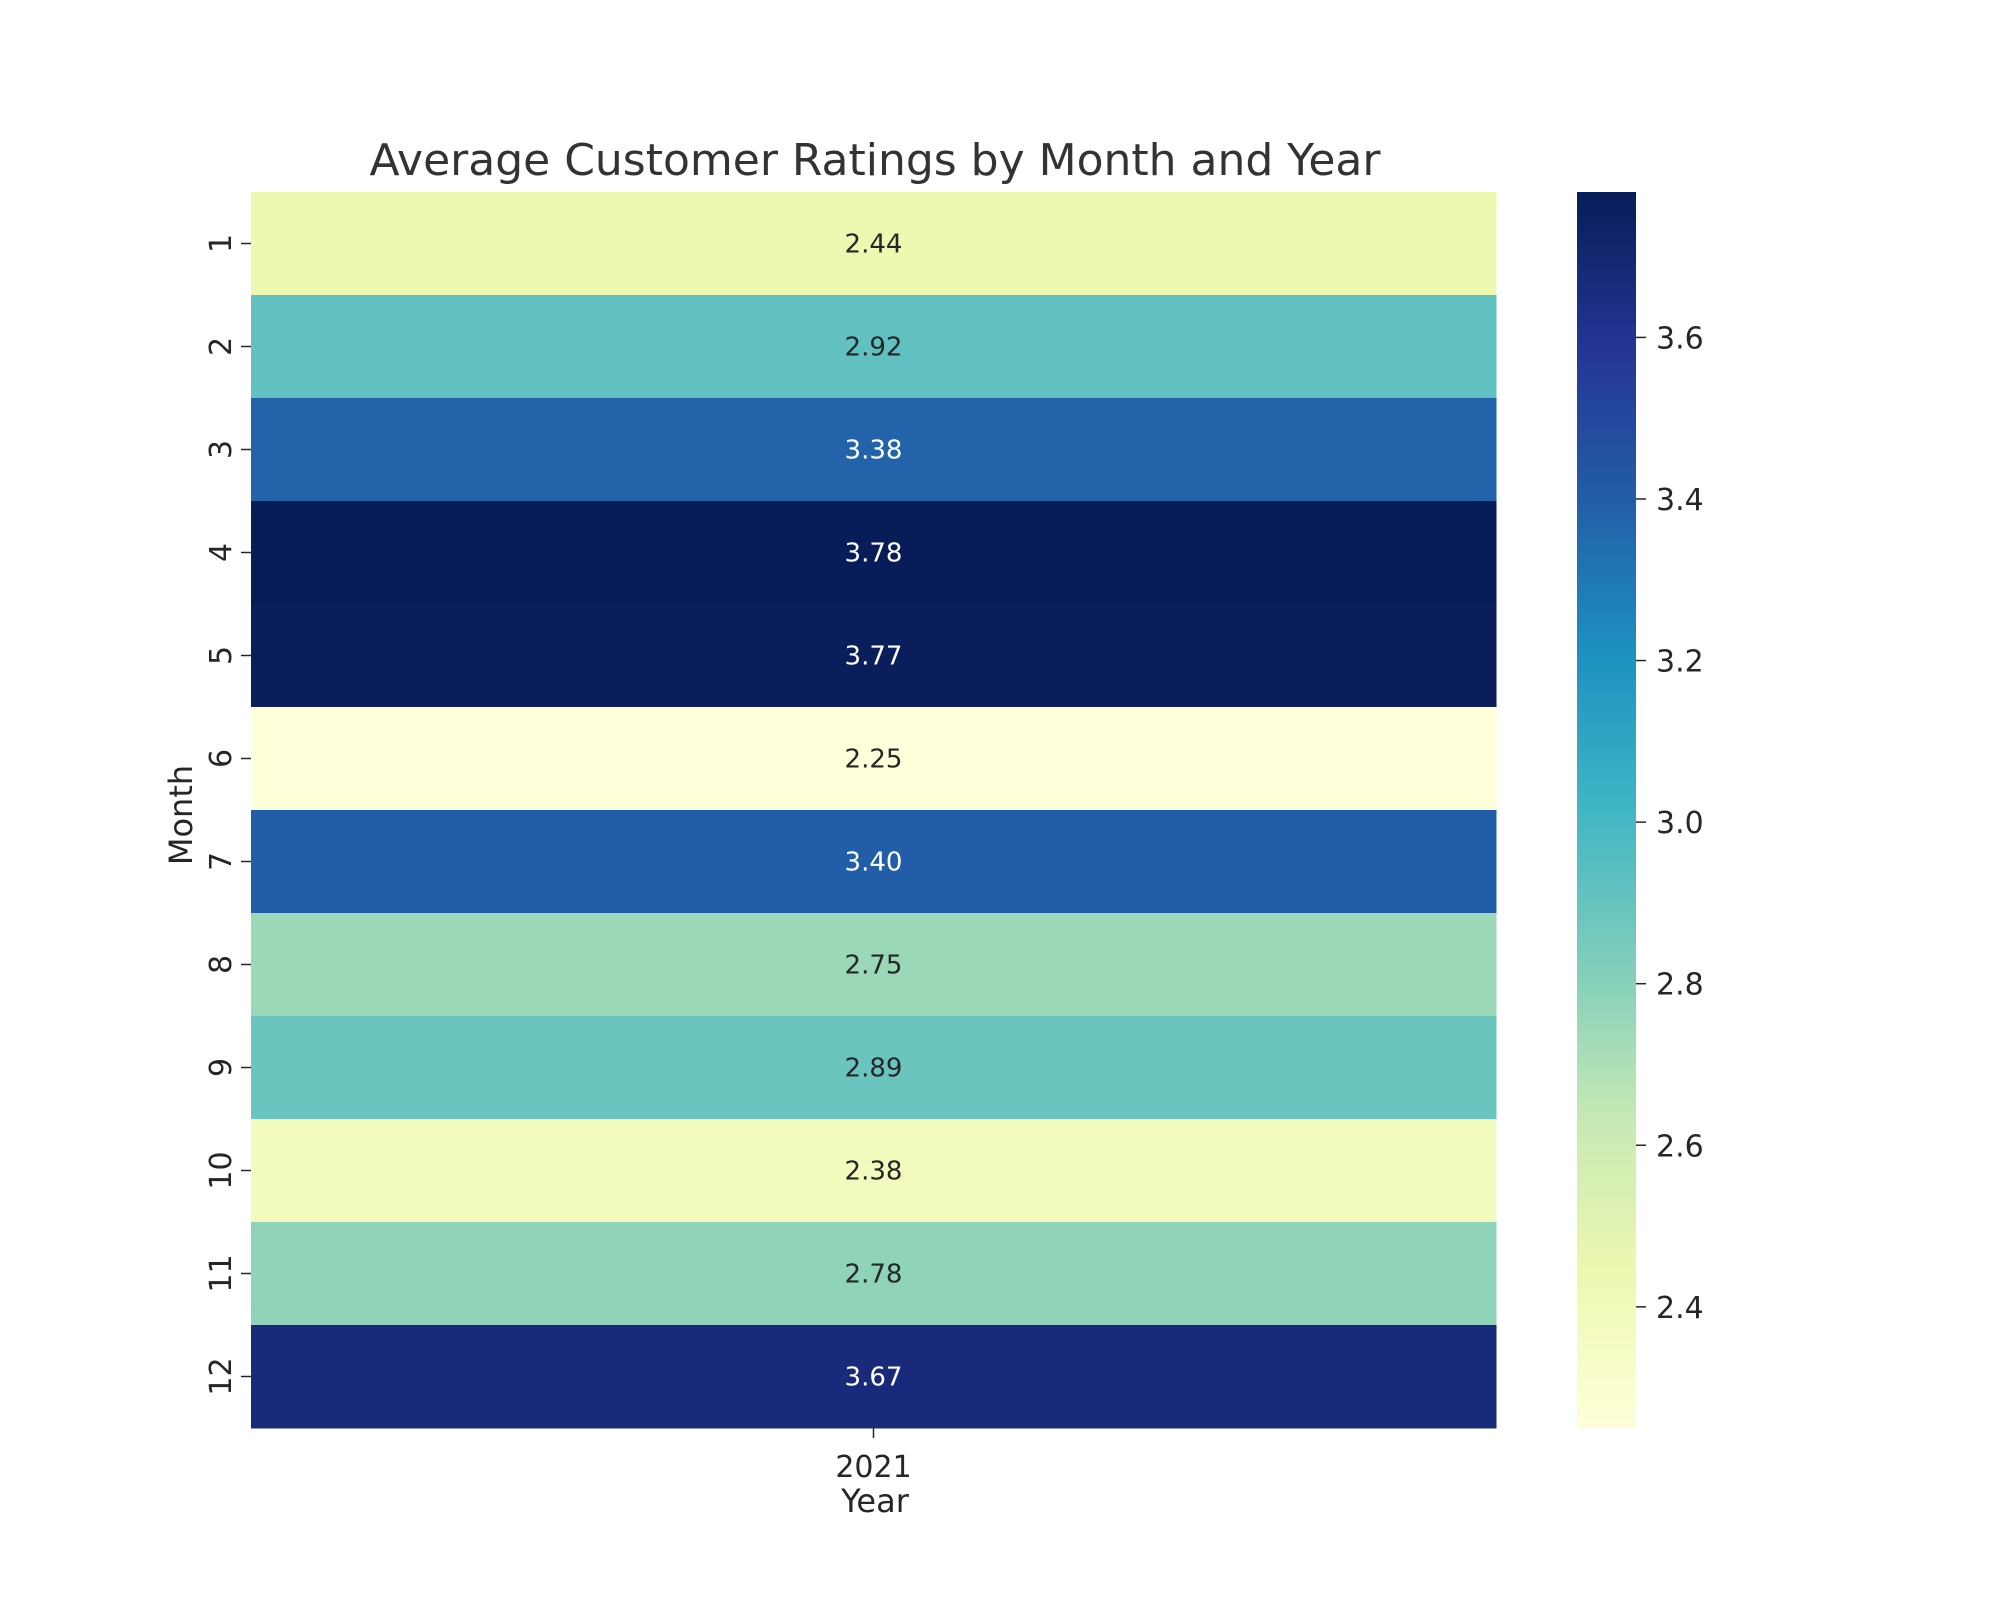  Describe the element at coordinates (1680, 1146) in the screenshot. I see `colorbar-tick-label: 2.6` at that location.